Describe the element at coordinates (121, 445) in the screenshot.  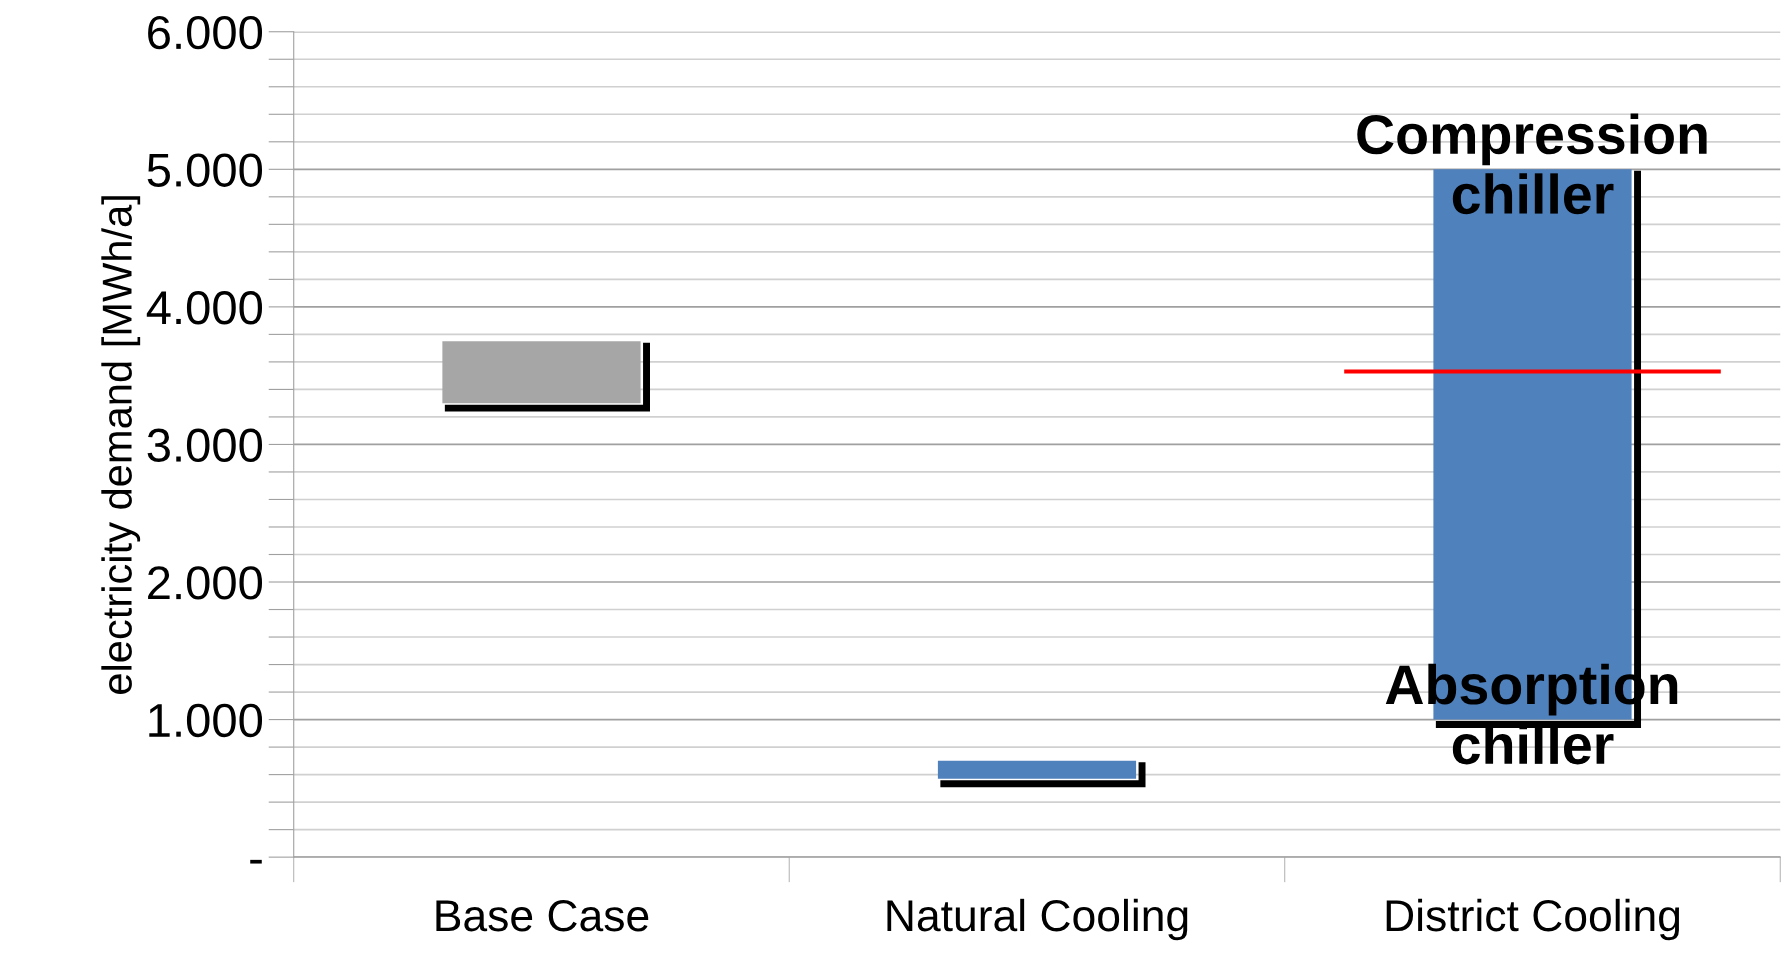
I see `y-axis-title: electricity demand [MWh/a]` at that location.